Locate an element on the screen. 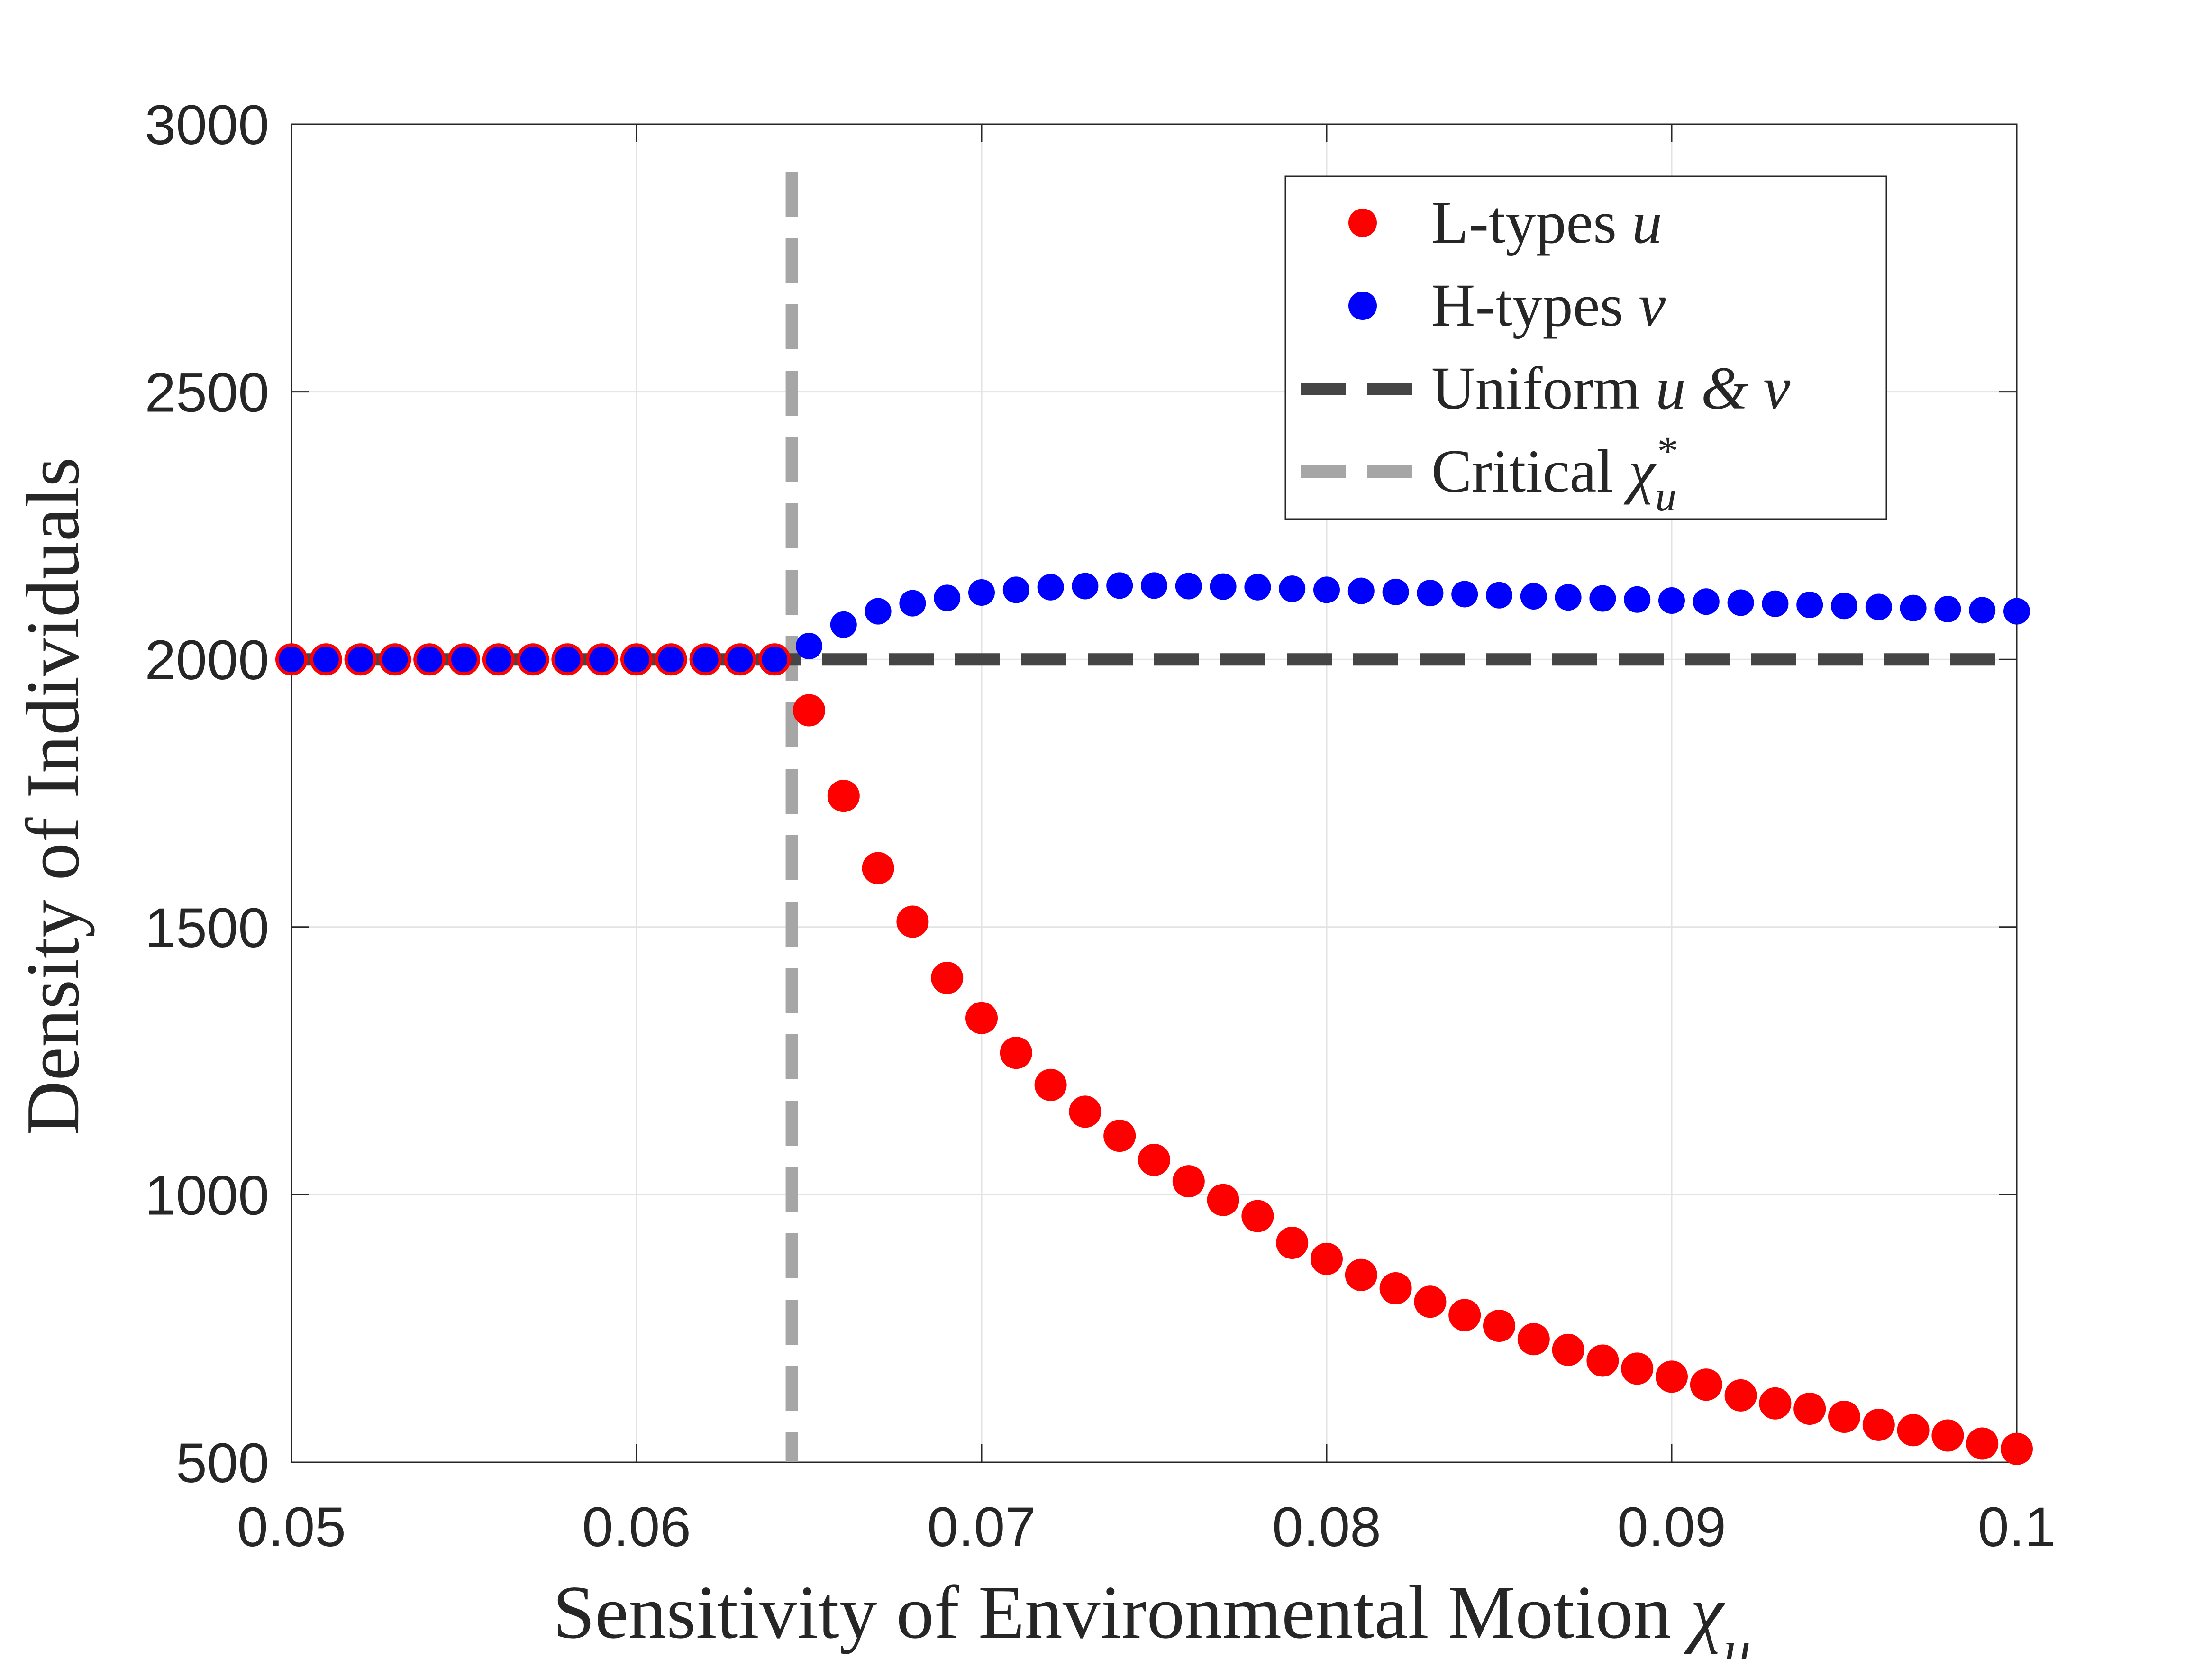  legend-entry-uniform: Uniform u & v is located at coordinates (1545, 388).